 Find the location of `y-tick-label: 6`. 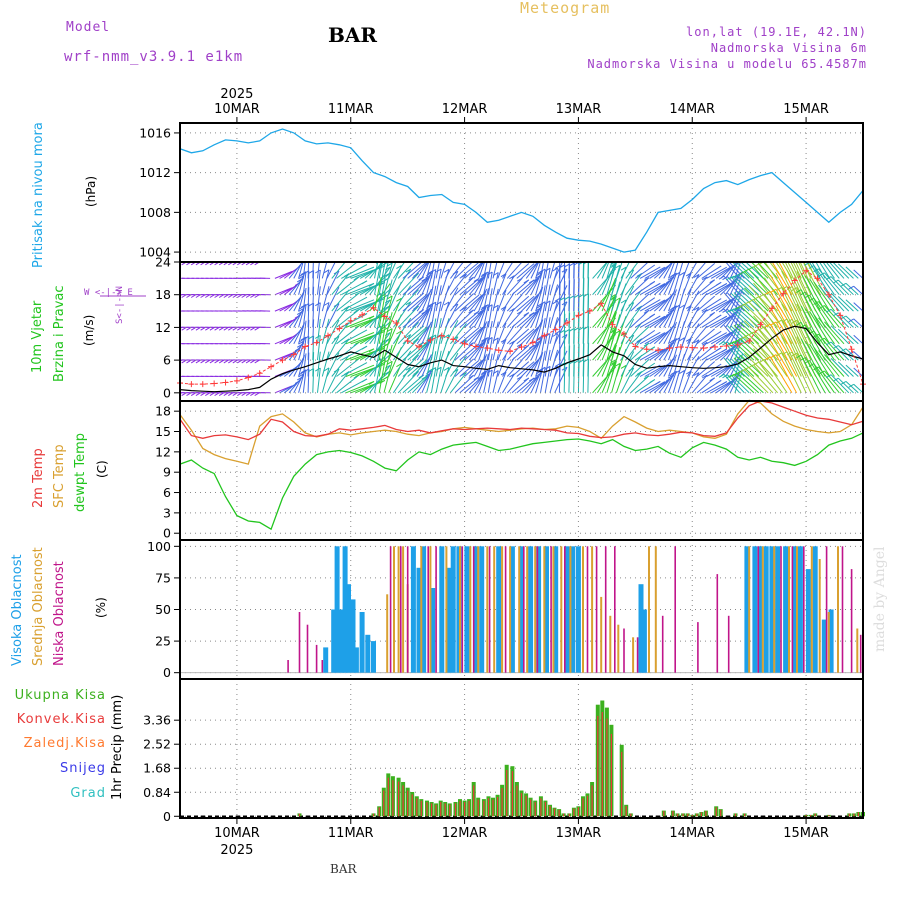

y-tick-label: 6 is located at coordinates (167, 360).